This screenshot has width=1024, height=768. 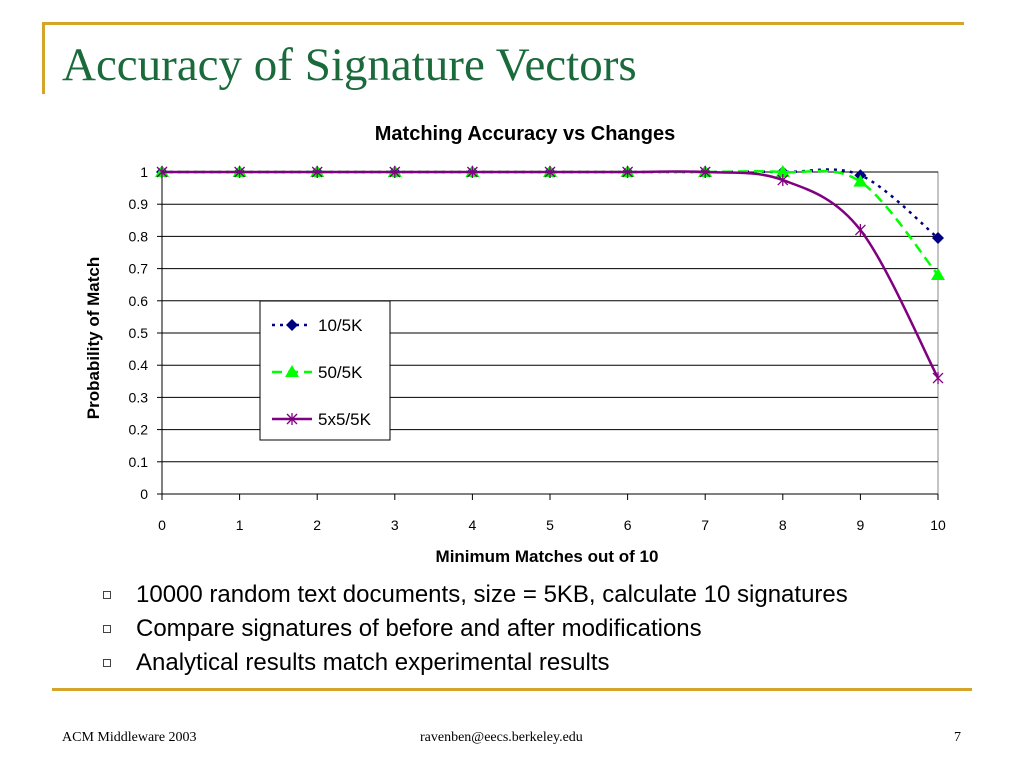 I want to click on legend: 10/5K 50/5K 5x5/5K, so click(x=325, y=370).